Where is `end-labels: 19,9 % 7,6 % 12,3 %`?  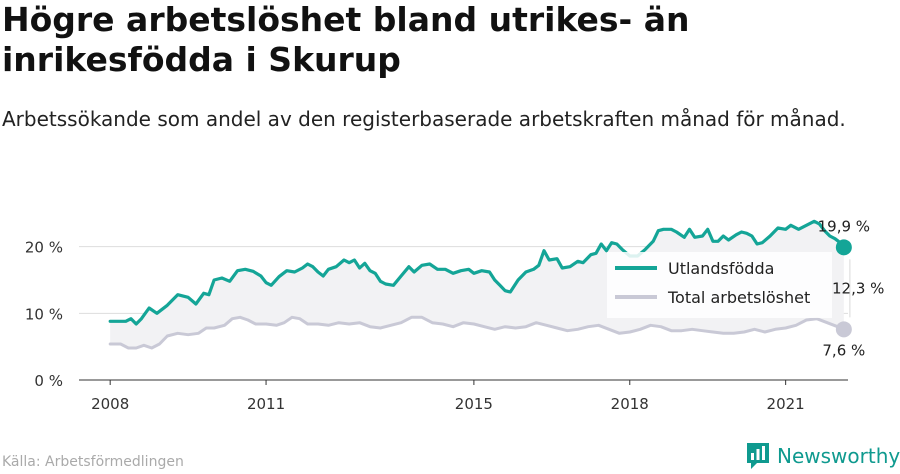 end-labels: 19,9 % 7,6 % 12,3 % is located at coordinates (851, 288).